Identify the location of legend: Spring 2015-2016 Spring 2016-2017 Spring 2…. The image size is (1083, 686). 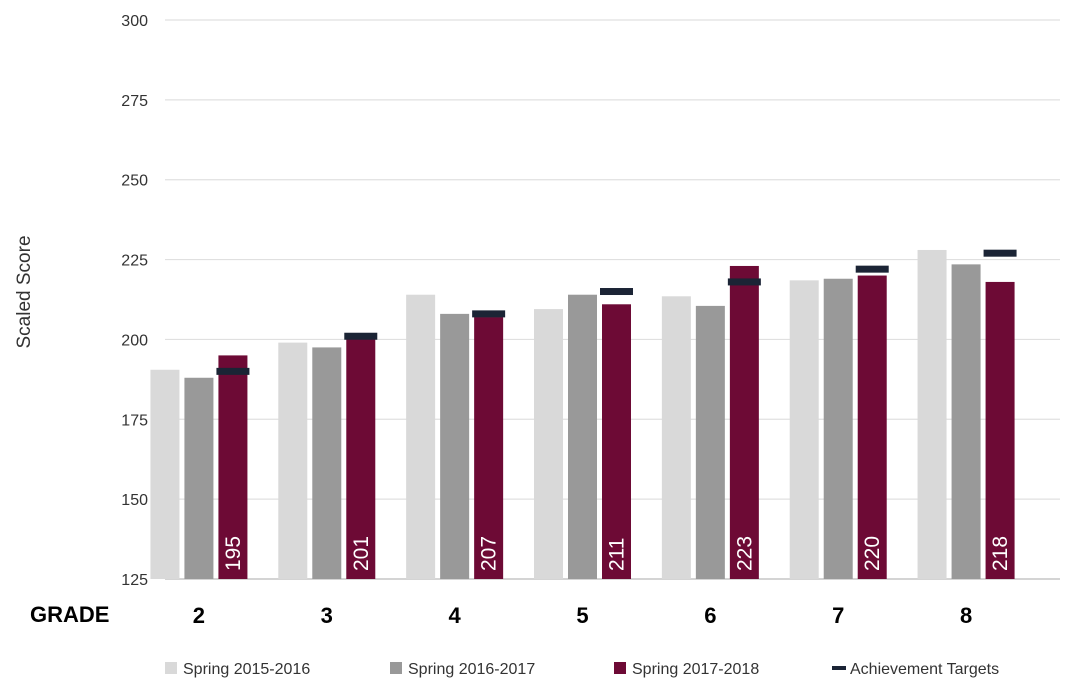
(582, 669).